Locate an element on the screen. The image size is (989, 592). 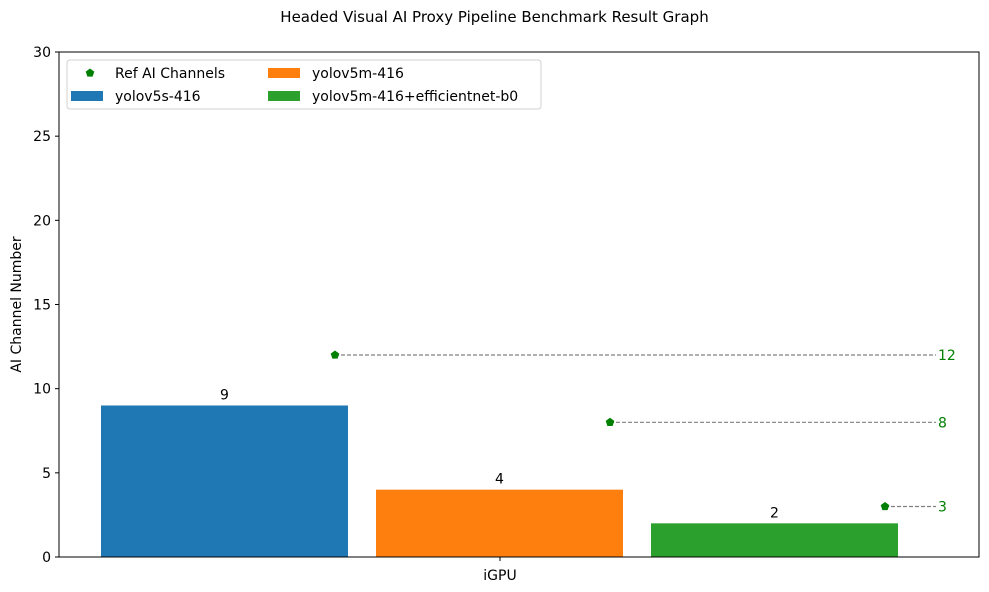
legend-box is located at coordinates (304, 84).